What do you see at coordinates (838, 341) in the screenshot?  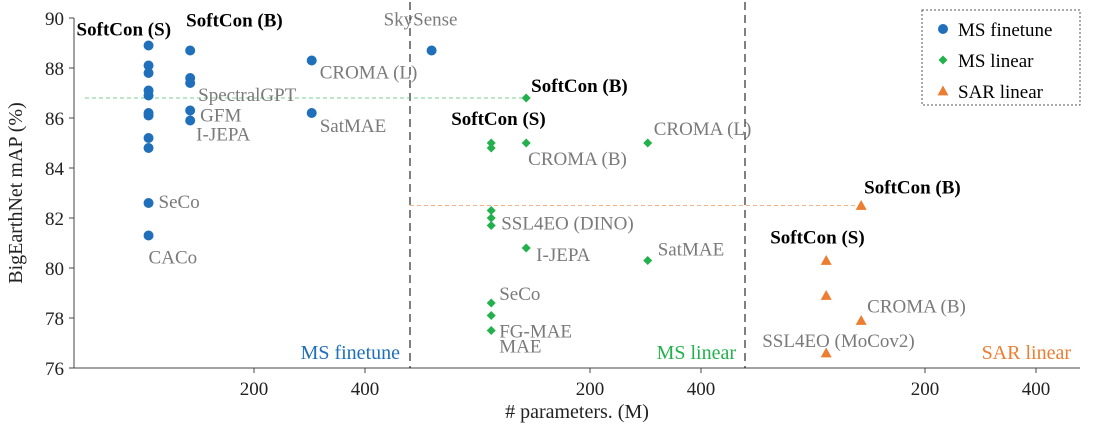 I see `data-label: SSL4EO (MoCov2)` at bounding box center [838, 341].